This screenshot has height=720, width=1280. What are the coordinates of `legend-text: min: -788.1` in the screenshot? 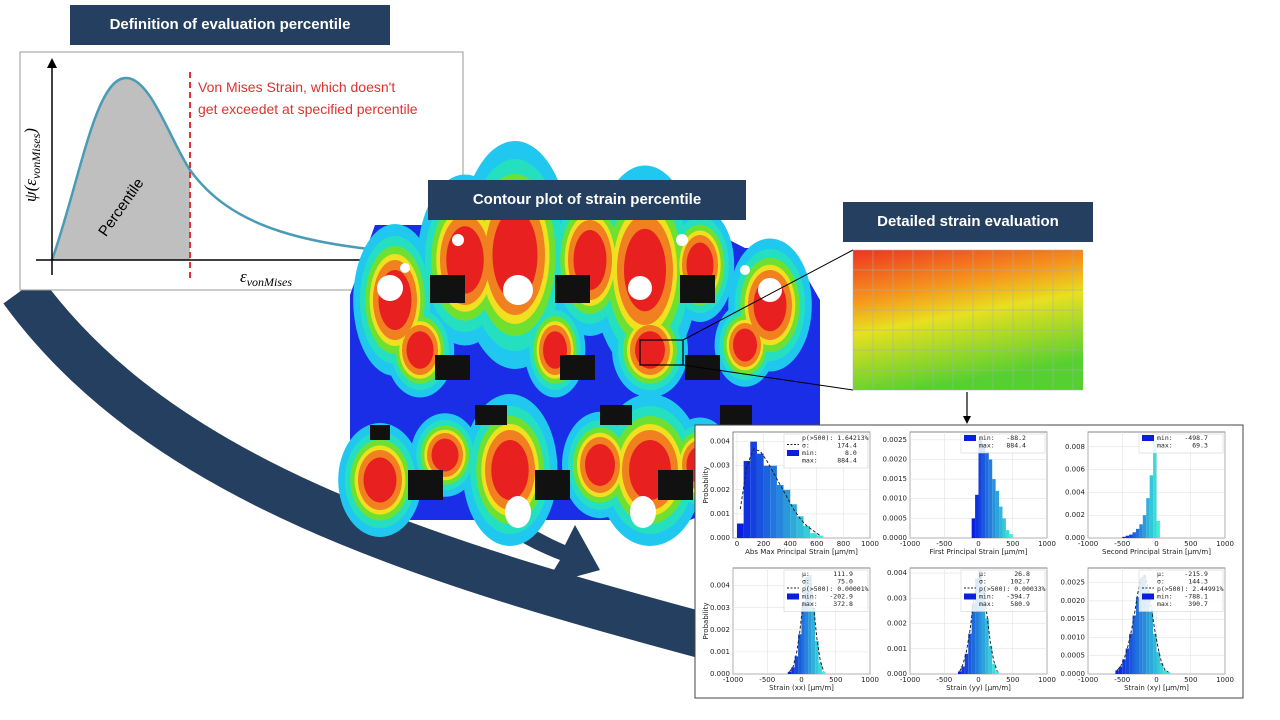 It's located at (1182, 597).